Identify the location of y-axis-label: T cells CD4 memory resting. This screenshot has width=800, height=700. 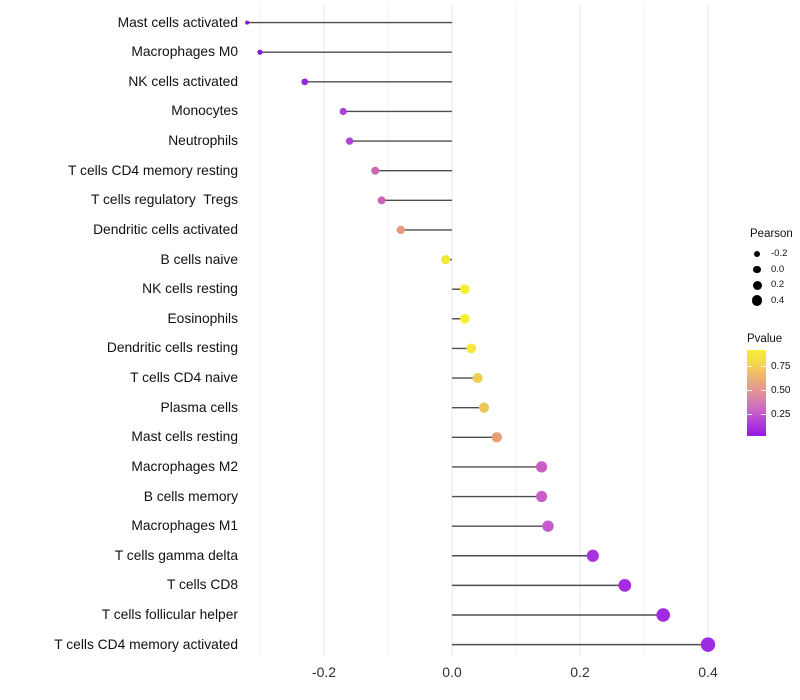
(153, 170).